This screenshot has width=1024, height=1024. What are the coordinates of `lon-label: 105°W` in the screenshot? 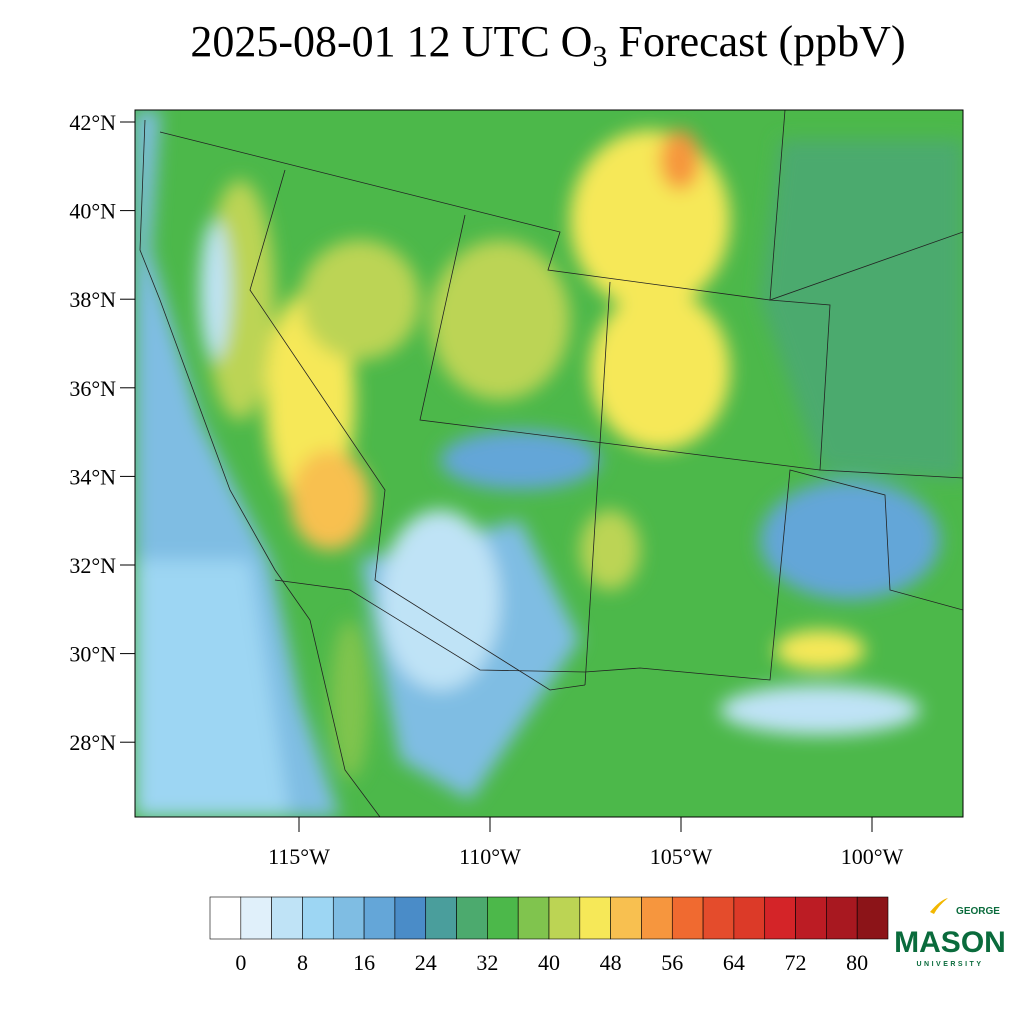 It's located at (681, 856).